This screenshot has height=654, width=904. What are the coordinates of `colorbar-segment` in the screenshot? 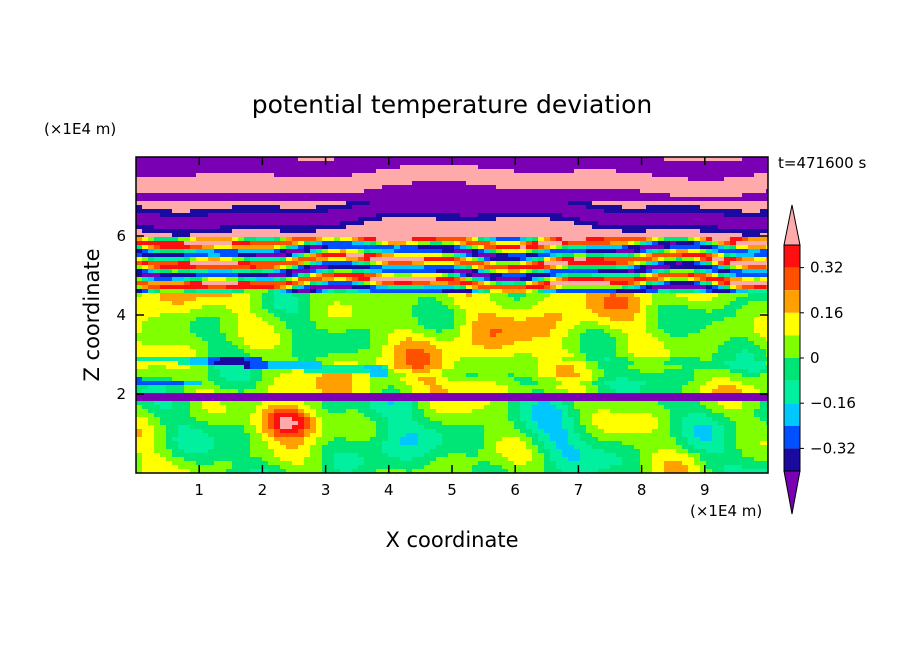 It's located at (792, 459).